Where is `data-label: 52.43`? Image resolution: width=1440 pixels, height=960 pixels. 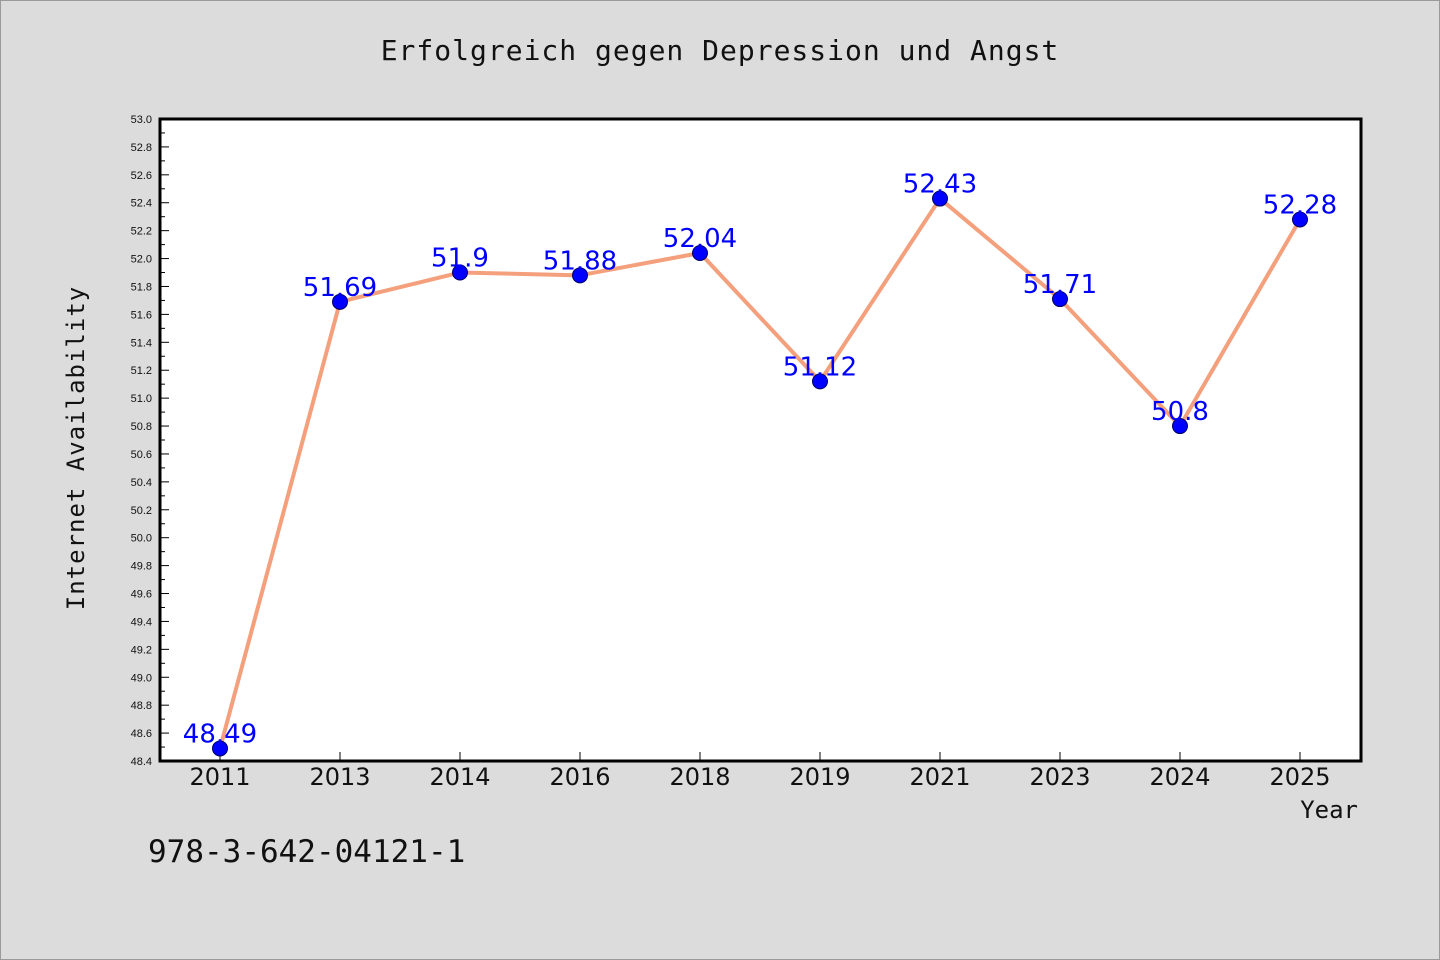 data-label: 52.43 is located at coordinates (940, 185).